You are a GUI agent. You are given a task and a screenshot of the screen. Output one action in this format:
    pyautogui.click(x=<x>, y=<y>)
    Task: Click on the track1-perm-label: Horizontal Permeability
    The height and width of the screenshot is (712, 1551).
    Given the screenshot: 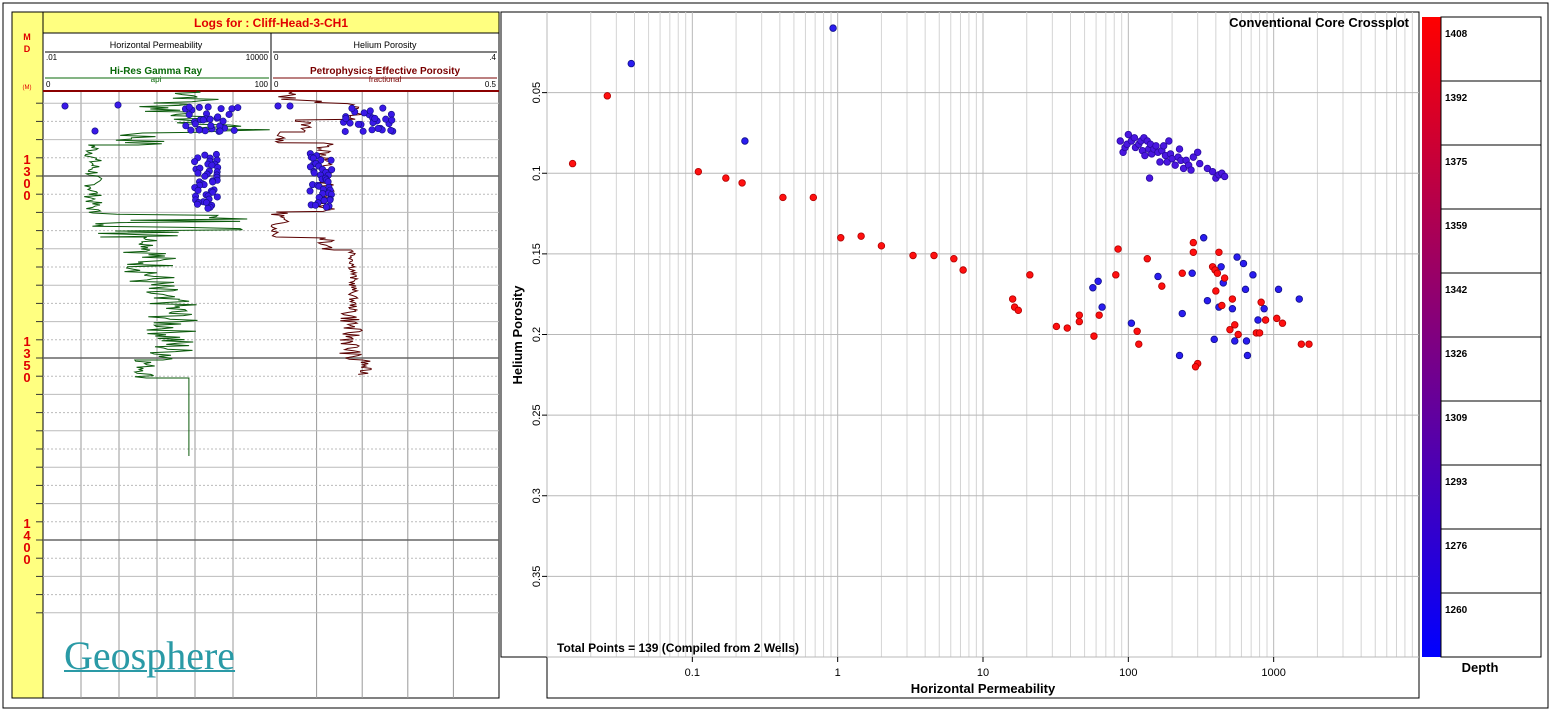 What is the action you would take?
    pyautogui.click(x=156, y=45)
    